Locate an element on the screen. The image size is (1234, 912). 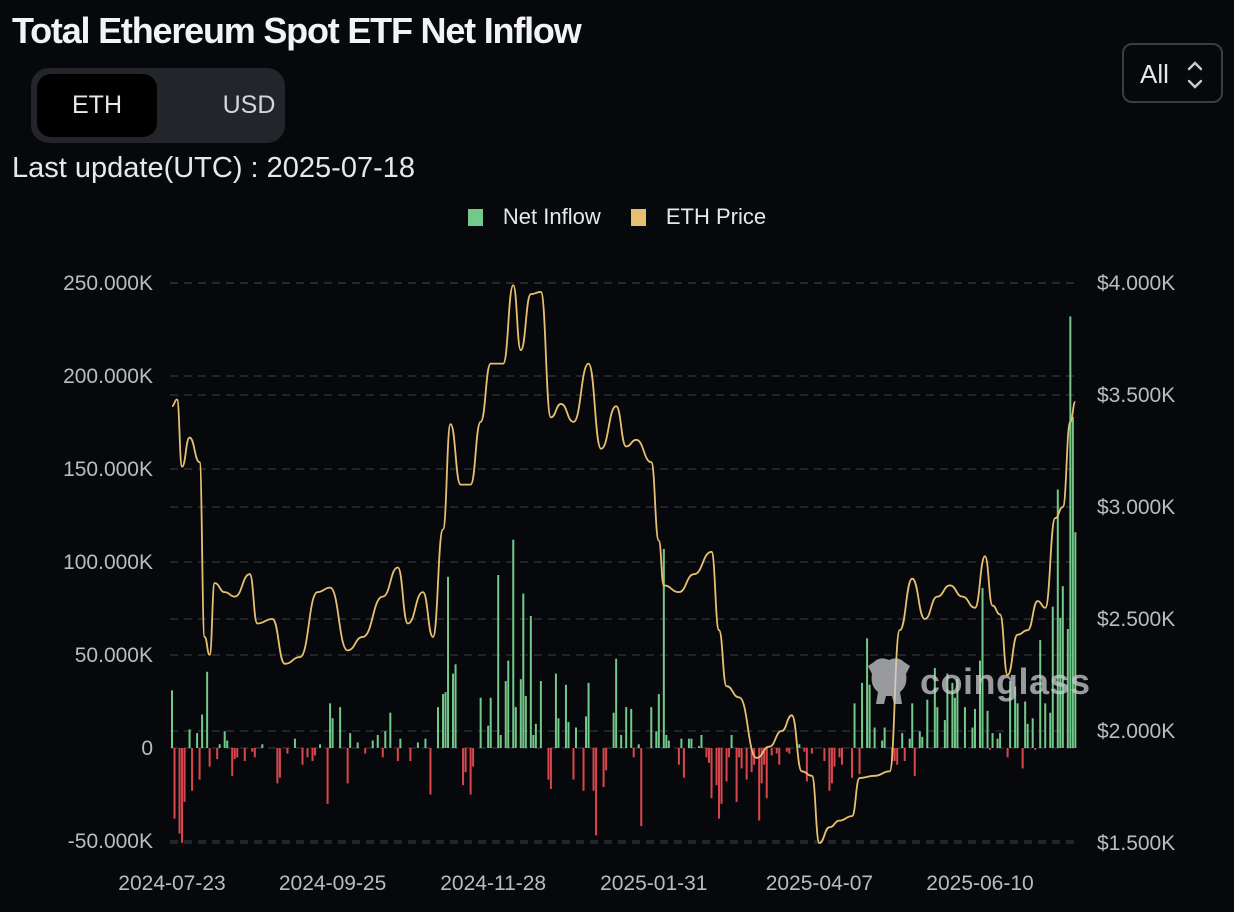
toggle-usd: USD is located at coordinates (249, 105).